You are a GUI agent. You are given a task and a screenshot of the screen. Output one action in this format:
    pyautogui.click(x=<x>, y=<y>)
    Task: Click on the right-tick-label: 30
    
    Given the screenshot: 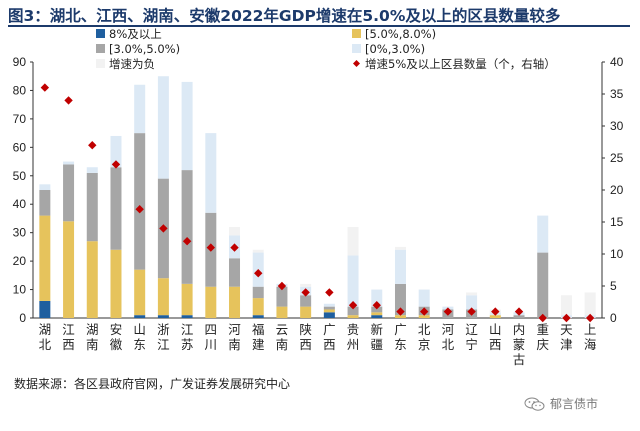 What is the action you would take?
    pyautogui.click(x=617, y=126)
    